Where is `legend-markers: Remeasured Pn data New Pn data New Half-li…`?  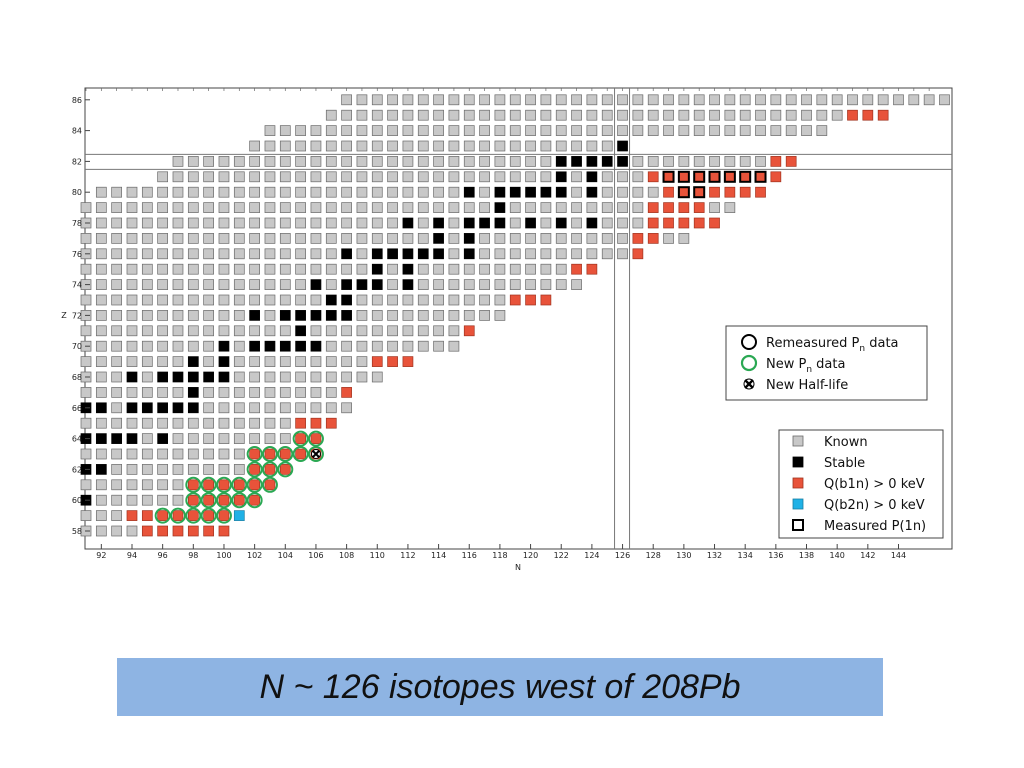
legend-markers: Remeasured Pn data New Pn data New Half-li… is located at coordinates (826, 363).